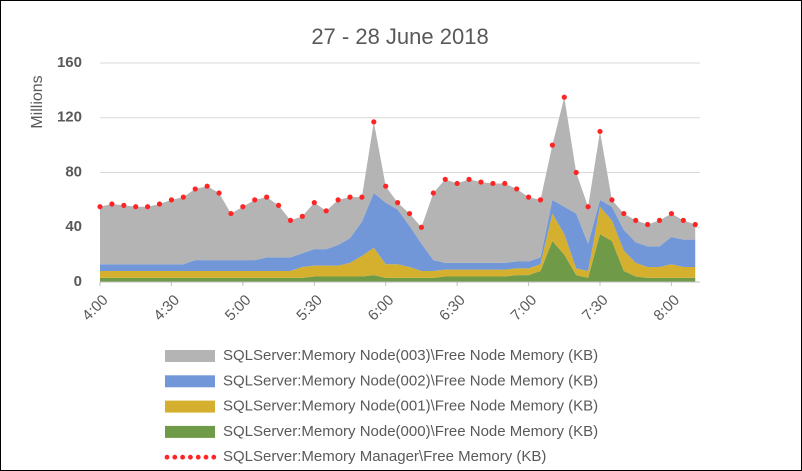 The height and width of the screenshot is (471, 802). I want to click on y-tick-label: 120, so click(69, 117).